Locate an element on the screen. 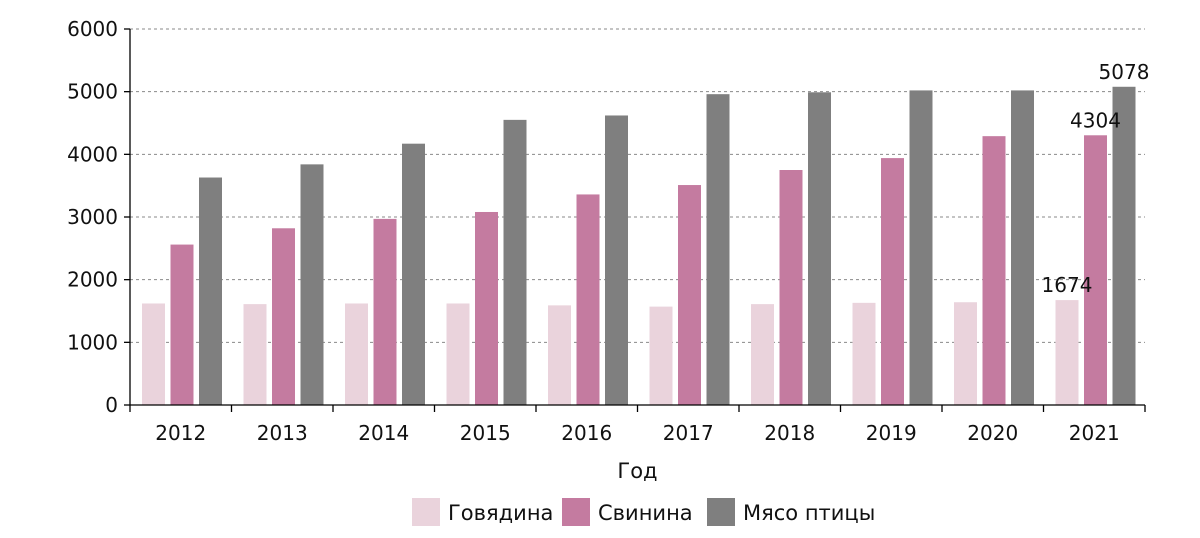  bar-Свинина-2013 is located at coordinates (283, 316).